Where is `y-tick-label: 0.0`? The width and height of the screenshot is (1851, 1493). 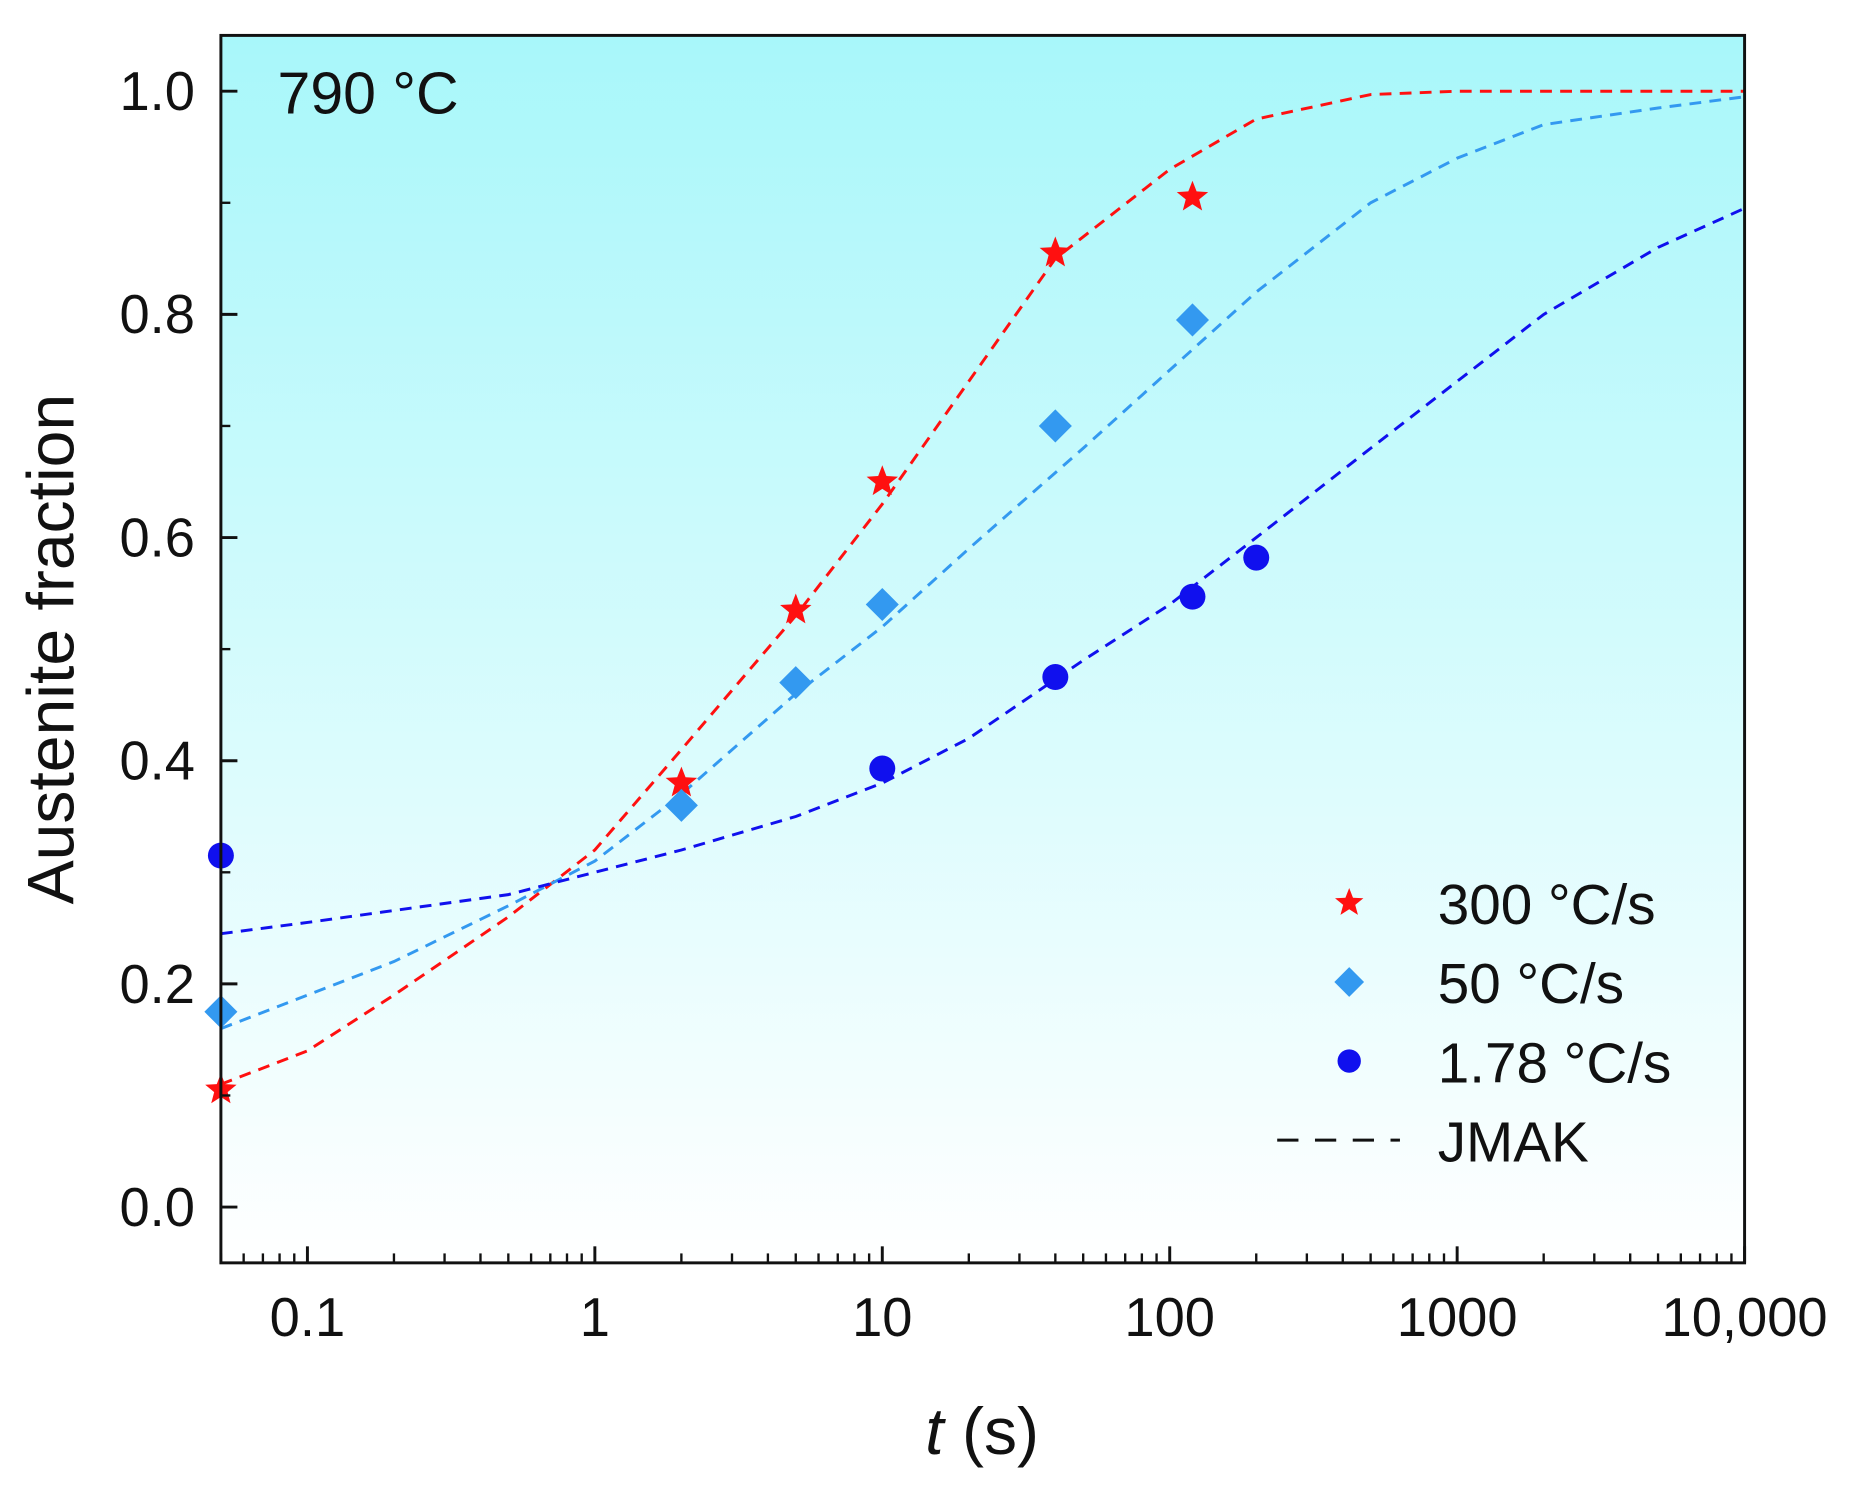
y-tick-label: 0.0 is located at coordinates (156, 1207).